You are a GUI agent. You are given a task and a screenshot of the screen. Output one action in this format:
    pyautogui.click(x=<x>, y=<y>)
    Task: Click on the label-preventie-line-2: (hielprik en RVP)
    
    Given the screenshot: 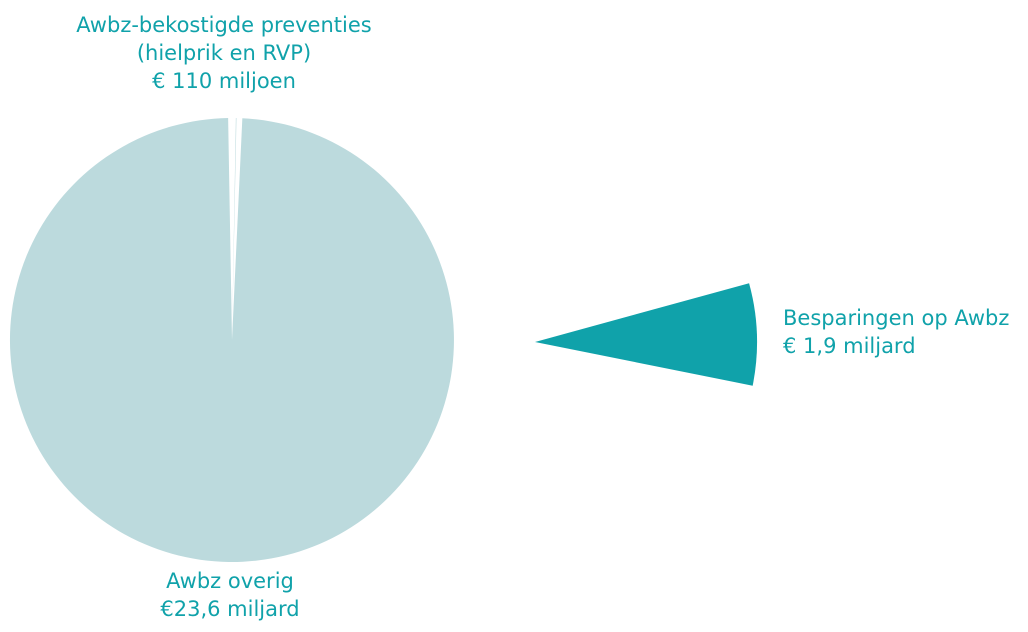 What is the action you would take?
    pyautogui.click(x=224, y=53)
    